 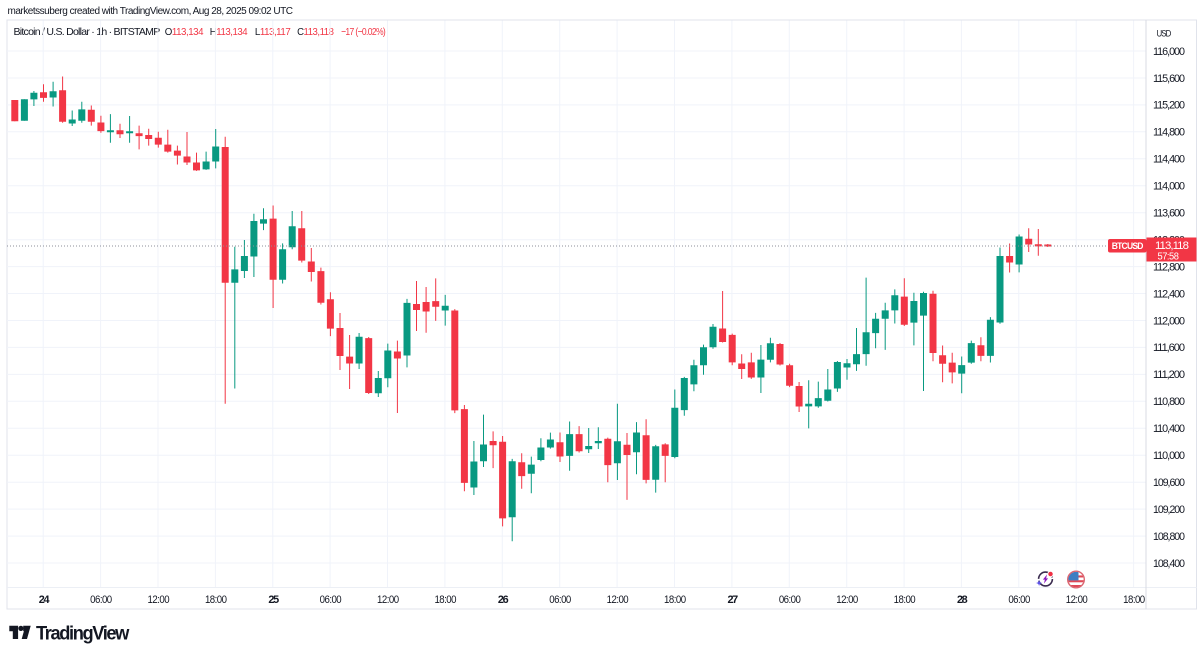 I want to click on svg-text: 25, so click(x=273, y=600).